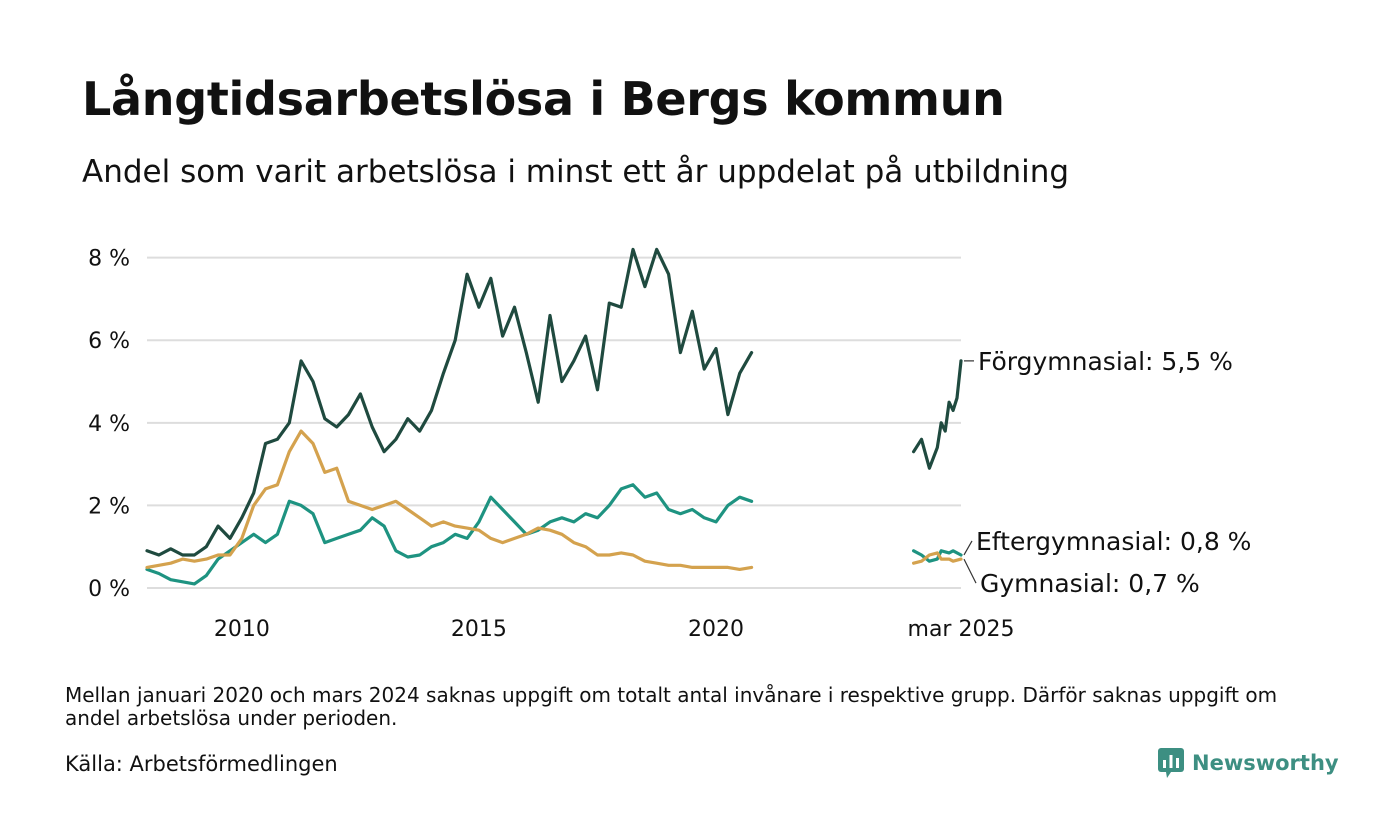  I want to click on newsworthy-logo-icon, so click(1171, 763).